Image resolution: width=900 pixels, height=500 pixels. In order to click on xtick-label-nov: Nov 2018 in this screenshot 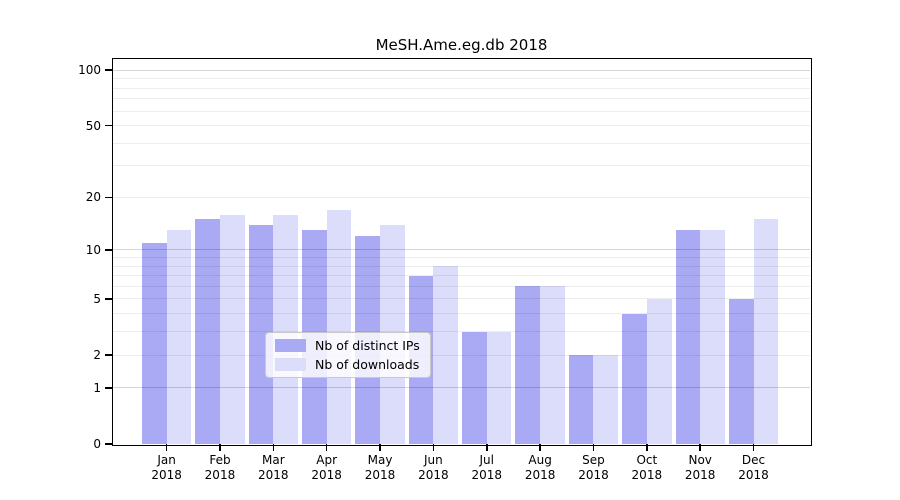, I will do `click(700, 467)`.